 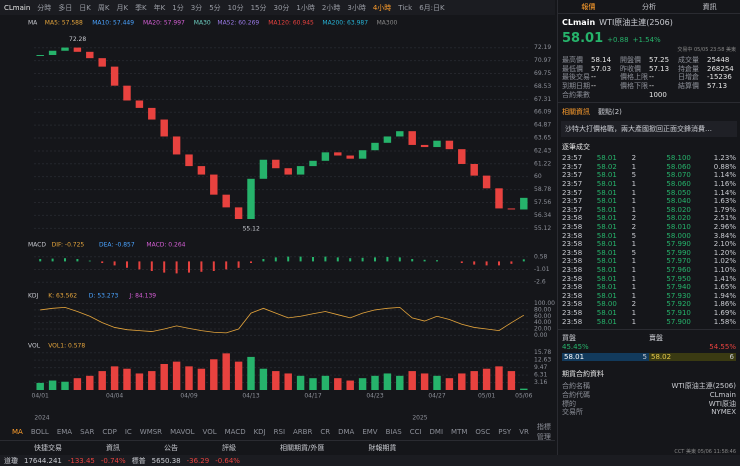 I want to click on indicator-tab: EMV, so click(x=370, y=432).